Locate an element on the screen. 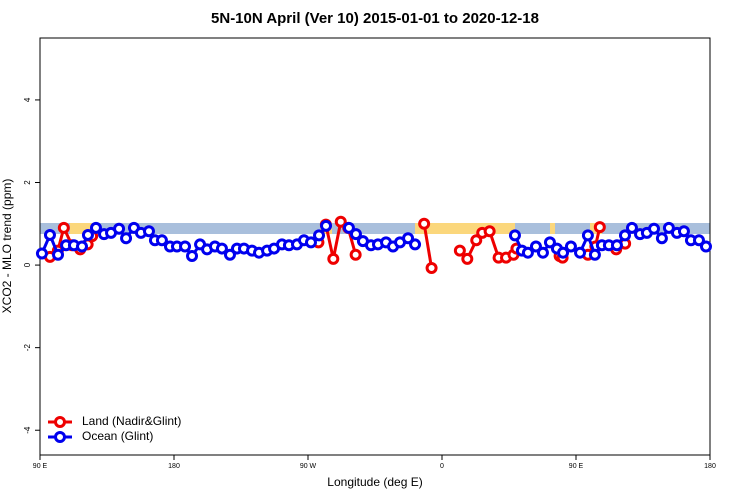  x-axis-label: Longitude (deg E) is located at coordinates (374, 482).